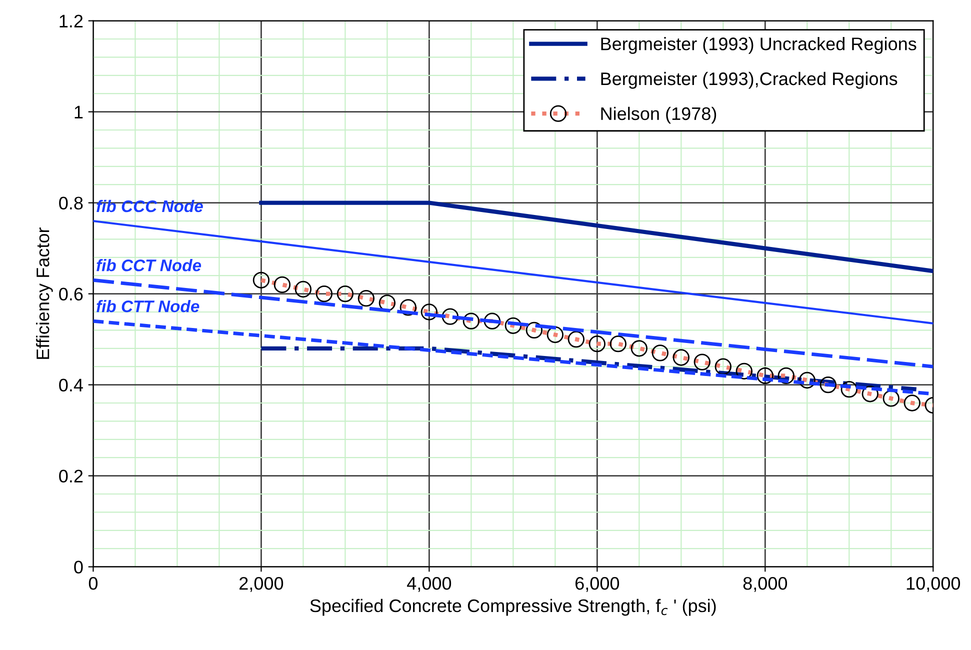 Image resolution: width=971 pixels, height=650 pixels. What do you see at coordinates (149, 265) in the screenshot?
I see `annotation: fib CCT Node` at bounding box center [149, 265].